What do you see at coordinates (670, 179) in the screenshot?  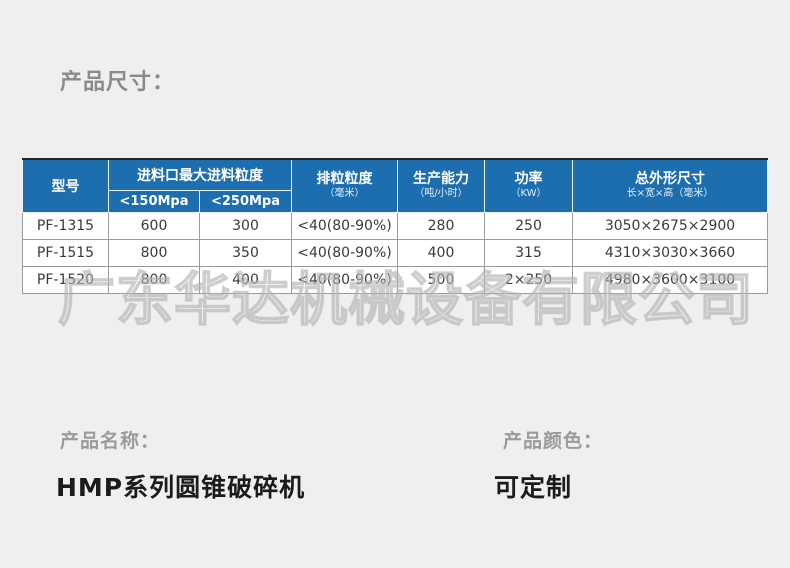 I see `col-header-dimensions-title: 总外形尺寸` at bounding box center [670, 179].